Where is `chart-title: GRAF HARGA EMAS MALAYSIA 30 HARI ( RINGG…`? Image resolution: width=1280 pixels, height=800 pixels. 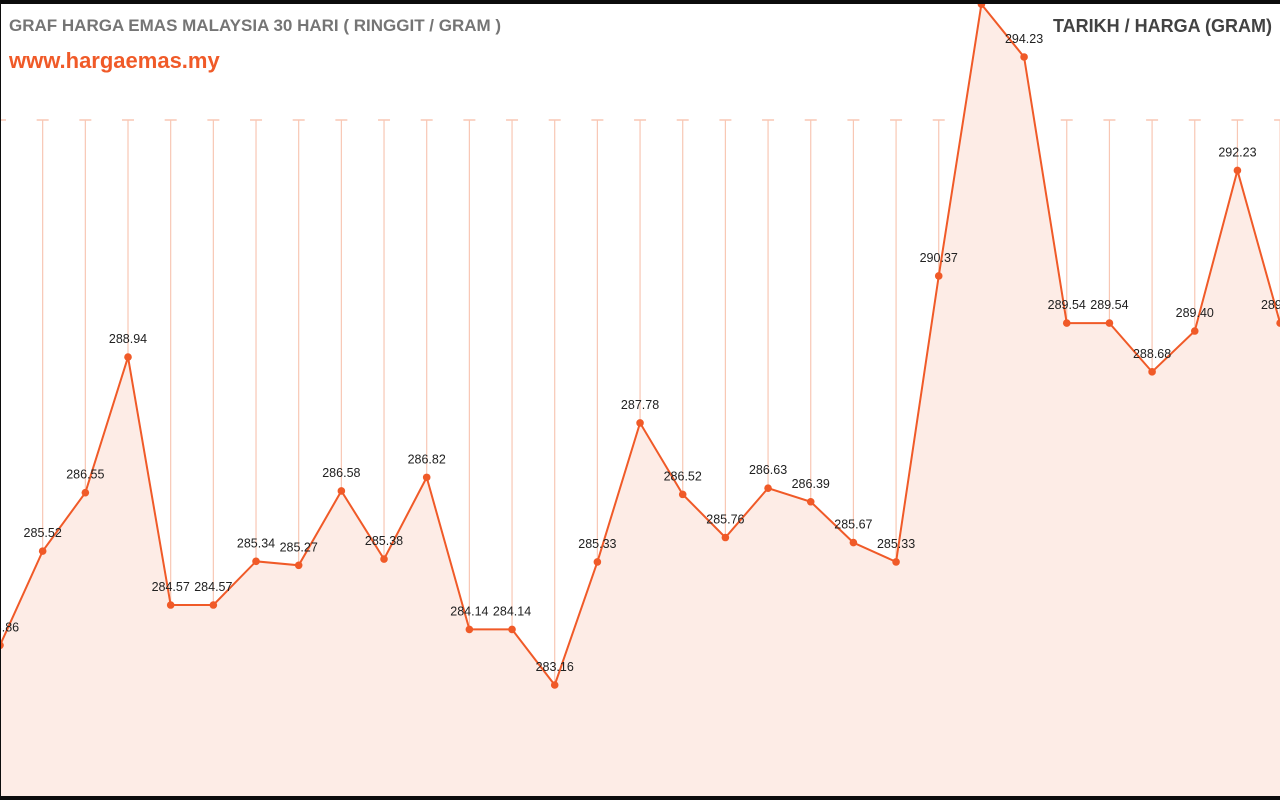 chart-title: GRAF HARGA EMAS MALAYSIA 30 HARI ( RINGG… is located at coordinates (255, 25).